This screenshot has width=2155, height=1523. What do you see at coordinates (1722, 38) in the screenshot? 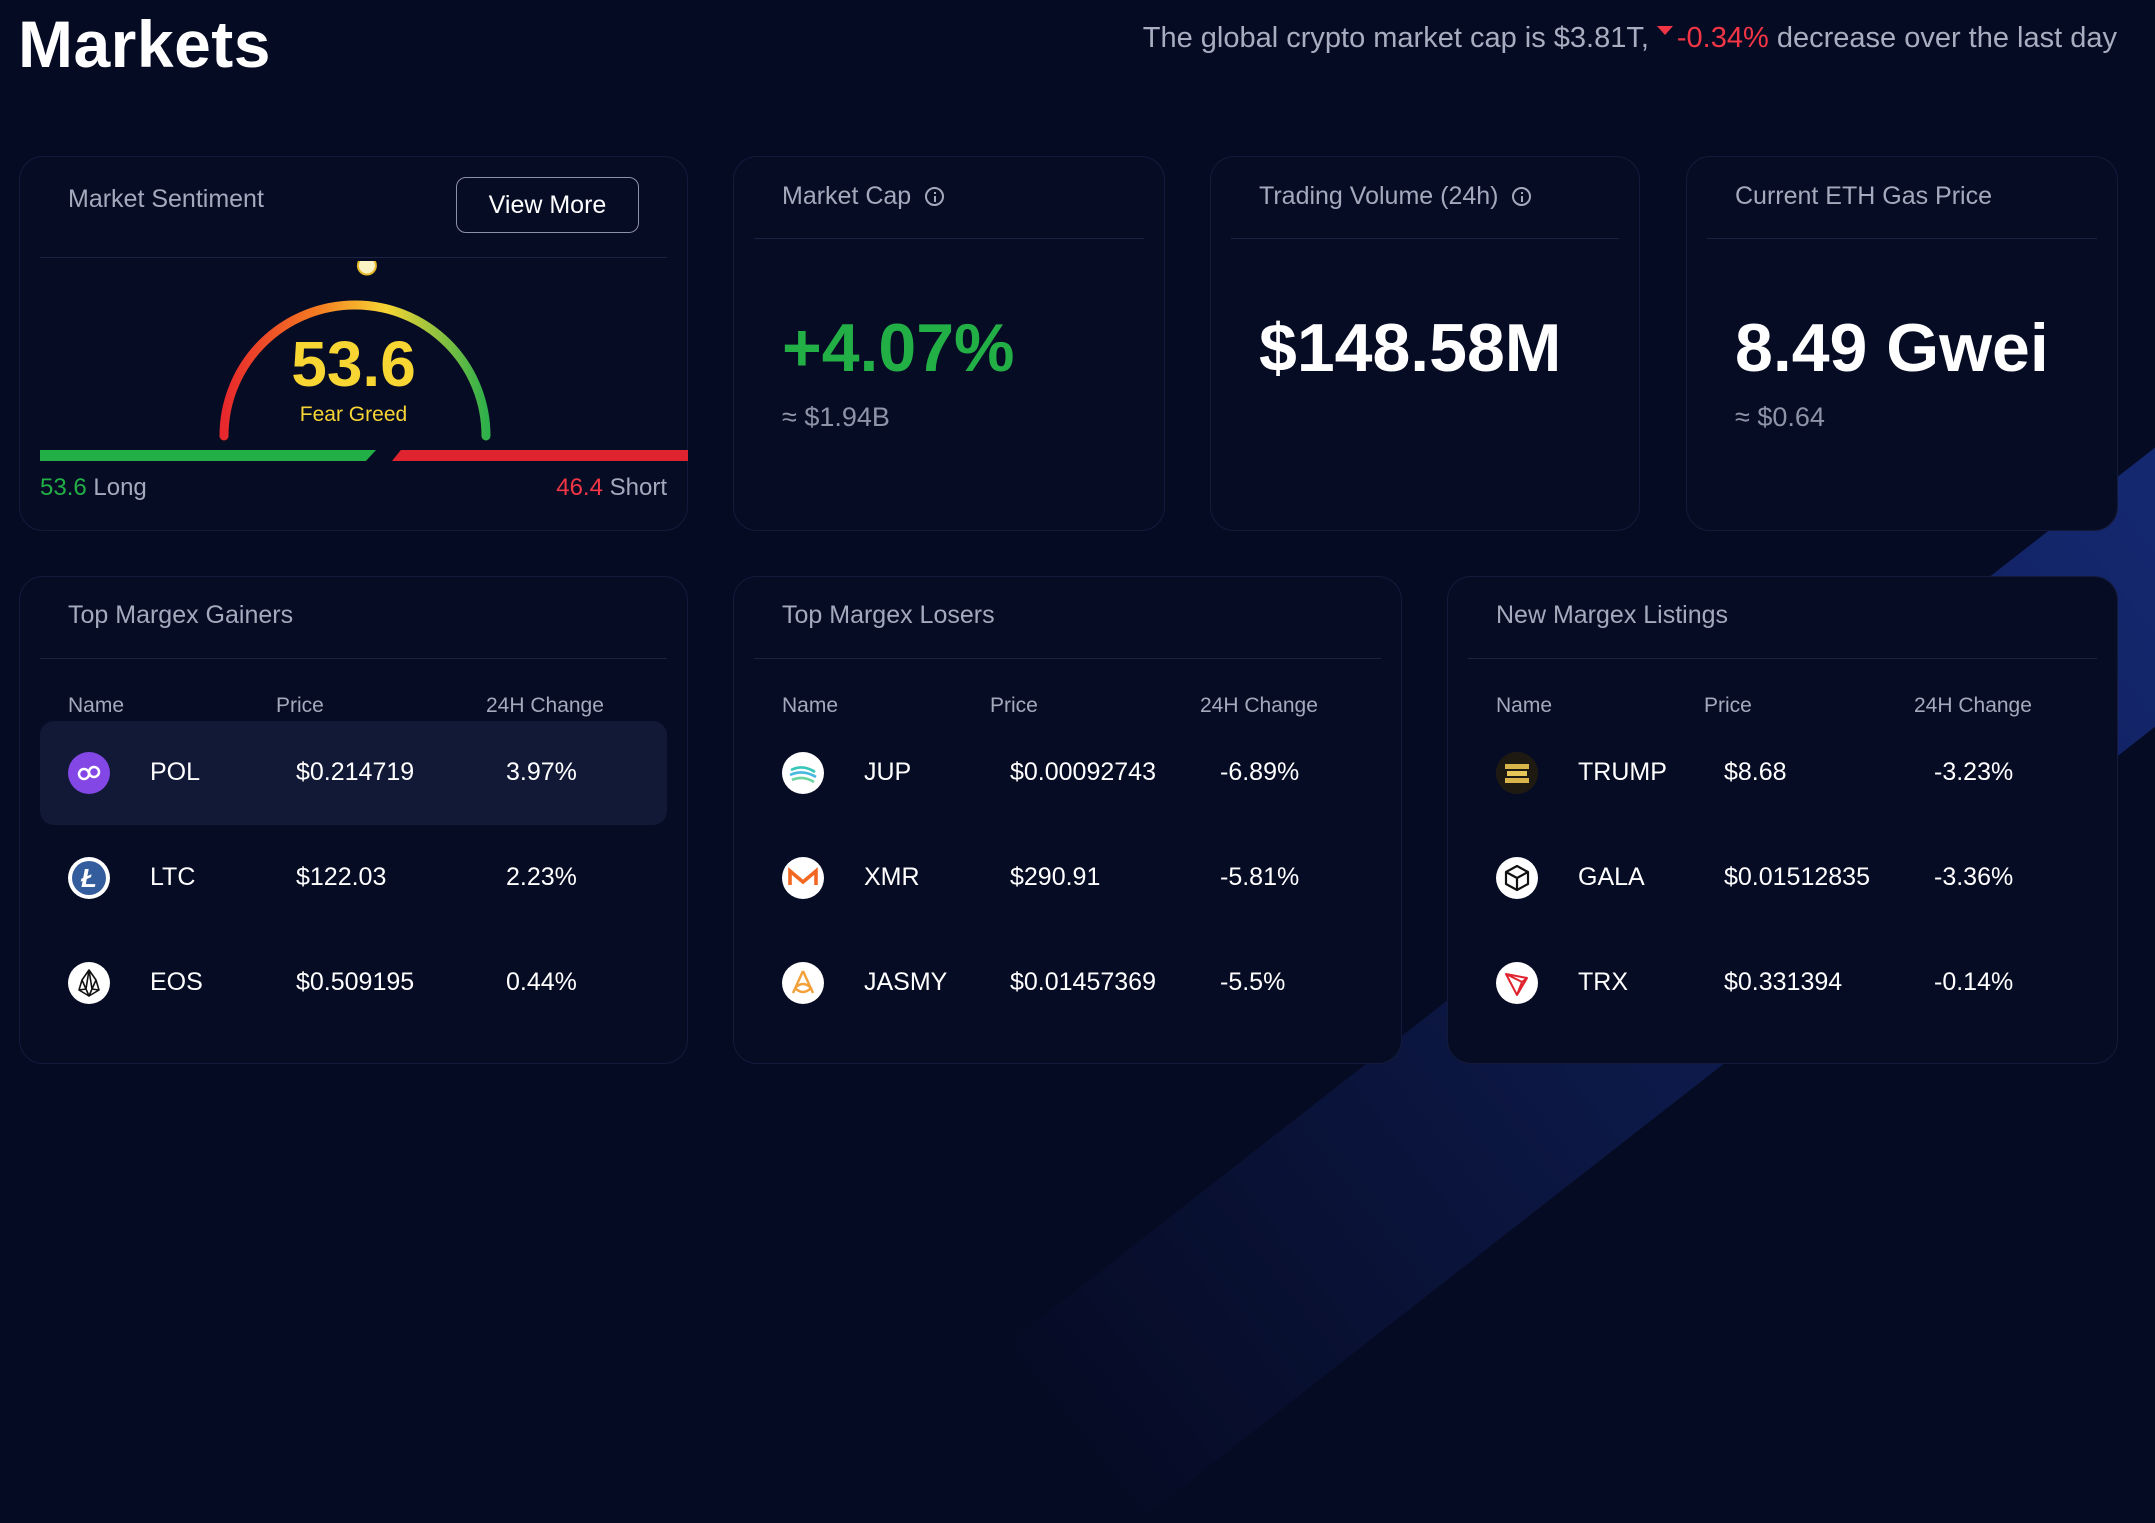
I see `headline-change: -0.34%` at bounding box center [1722, 38].